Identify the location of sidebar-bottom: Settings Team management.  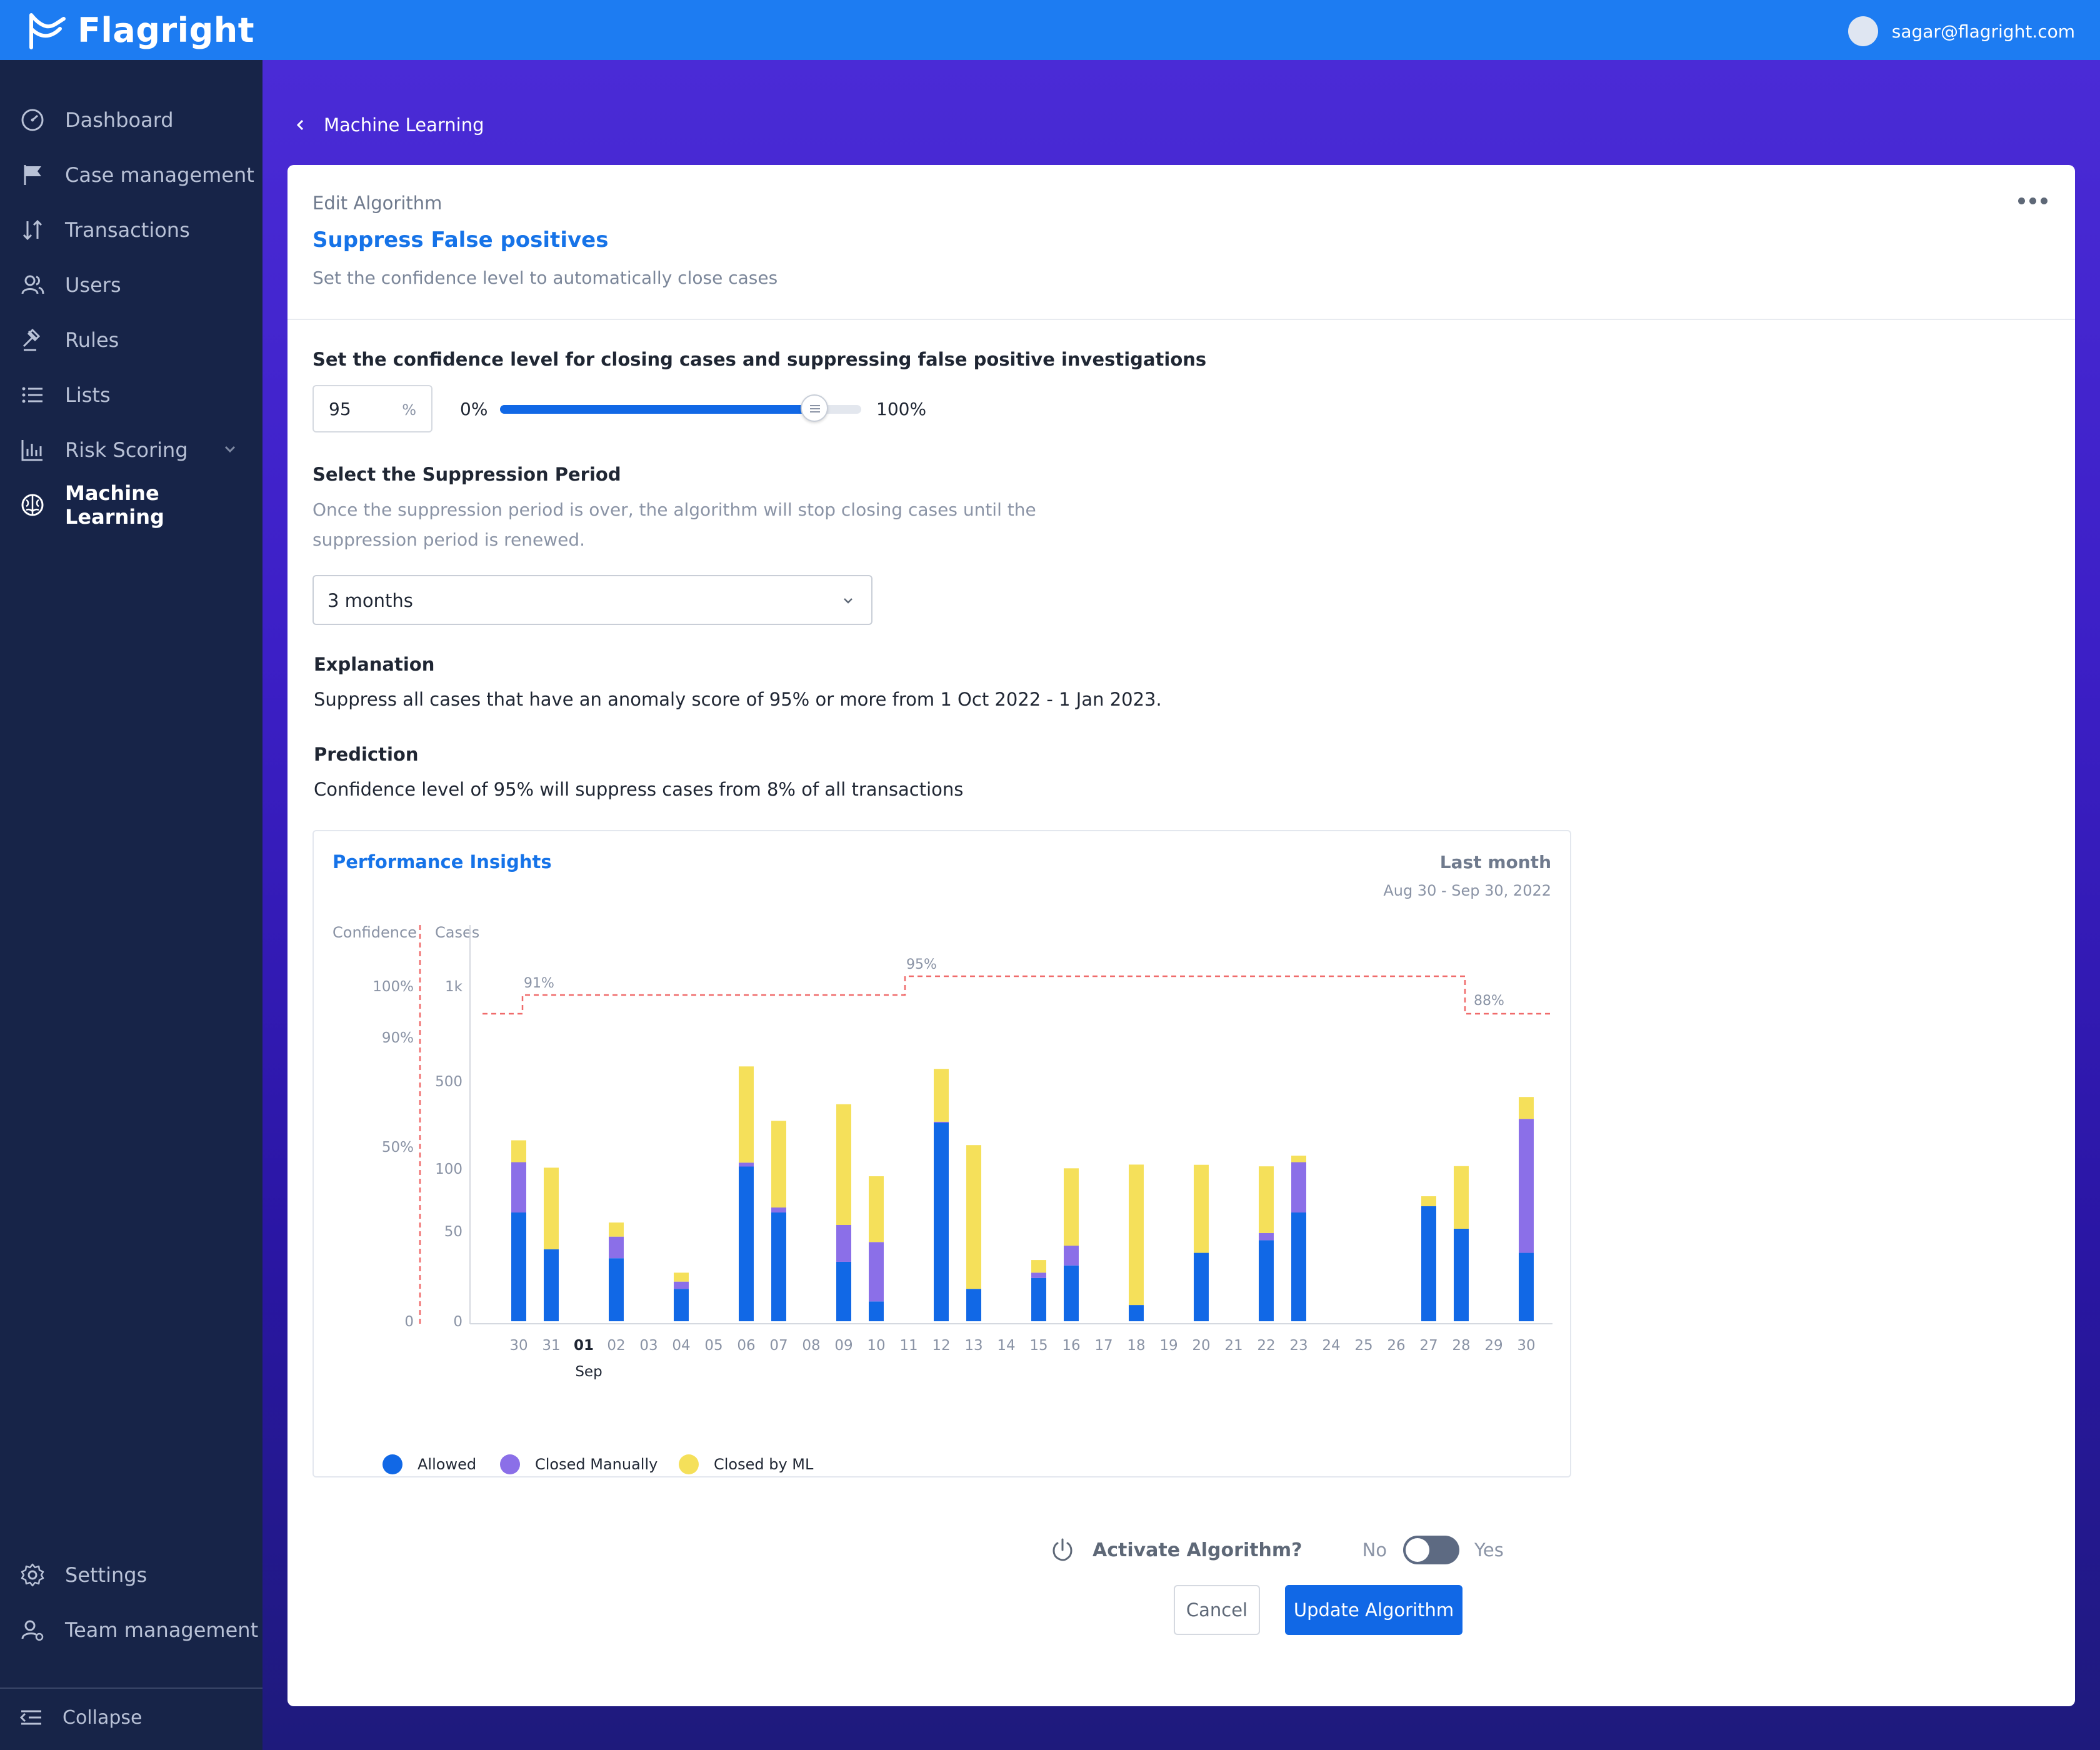
(131, 1603).